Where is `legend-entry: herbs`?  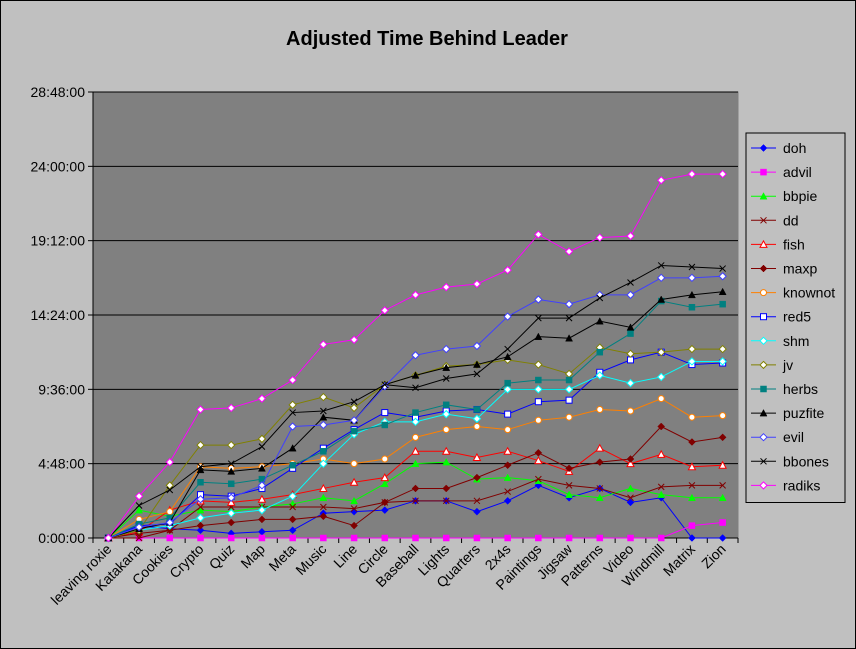 legend-entry: herbs is located at coordinates (784, 389).